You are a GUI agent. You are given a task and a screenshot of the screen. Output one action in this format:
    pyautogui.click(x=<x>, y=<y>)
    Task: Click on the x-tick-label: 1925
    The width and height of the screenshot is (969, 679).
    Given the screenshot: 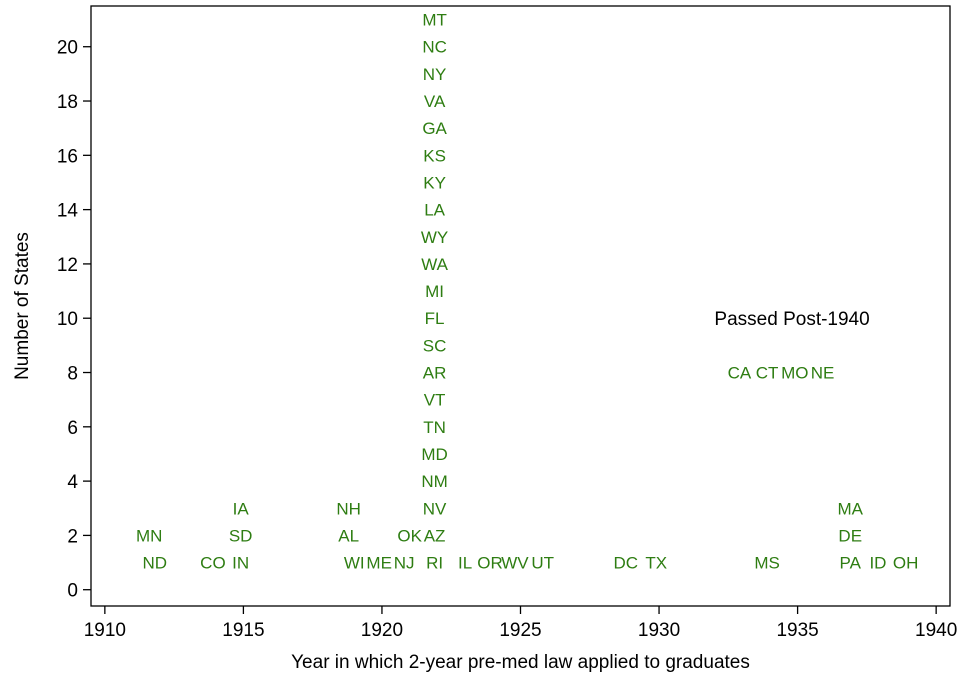 What is the action you would take?
    pyautogui.click(x=520, y=630)
    